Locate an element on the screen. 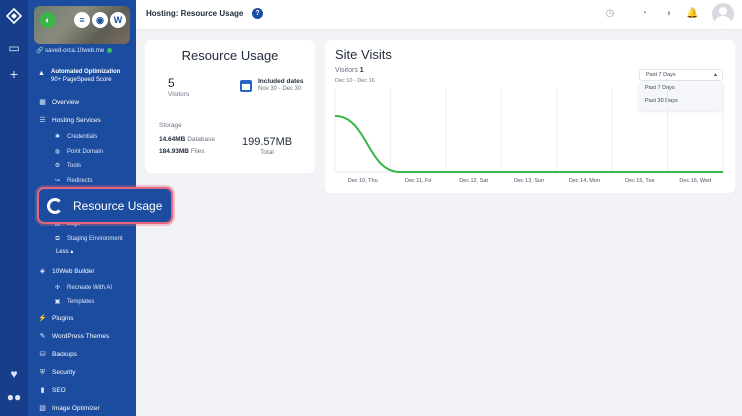 This screenshot has height=416, width=742. sidebar-item-plugins: ⚡ Plugins is located at coordinates (82, 319).